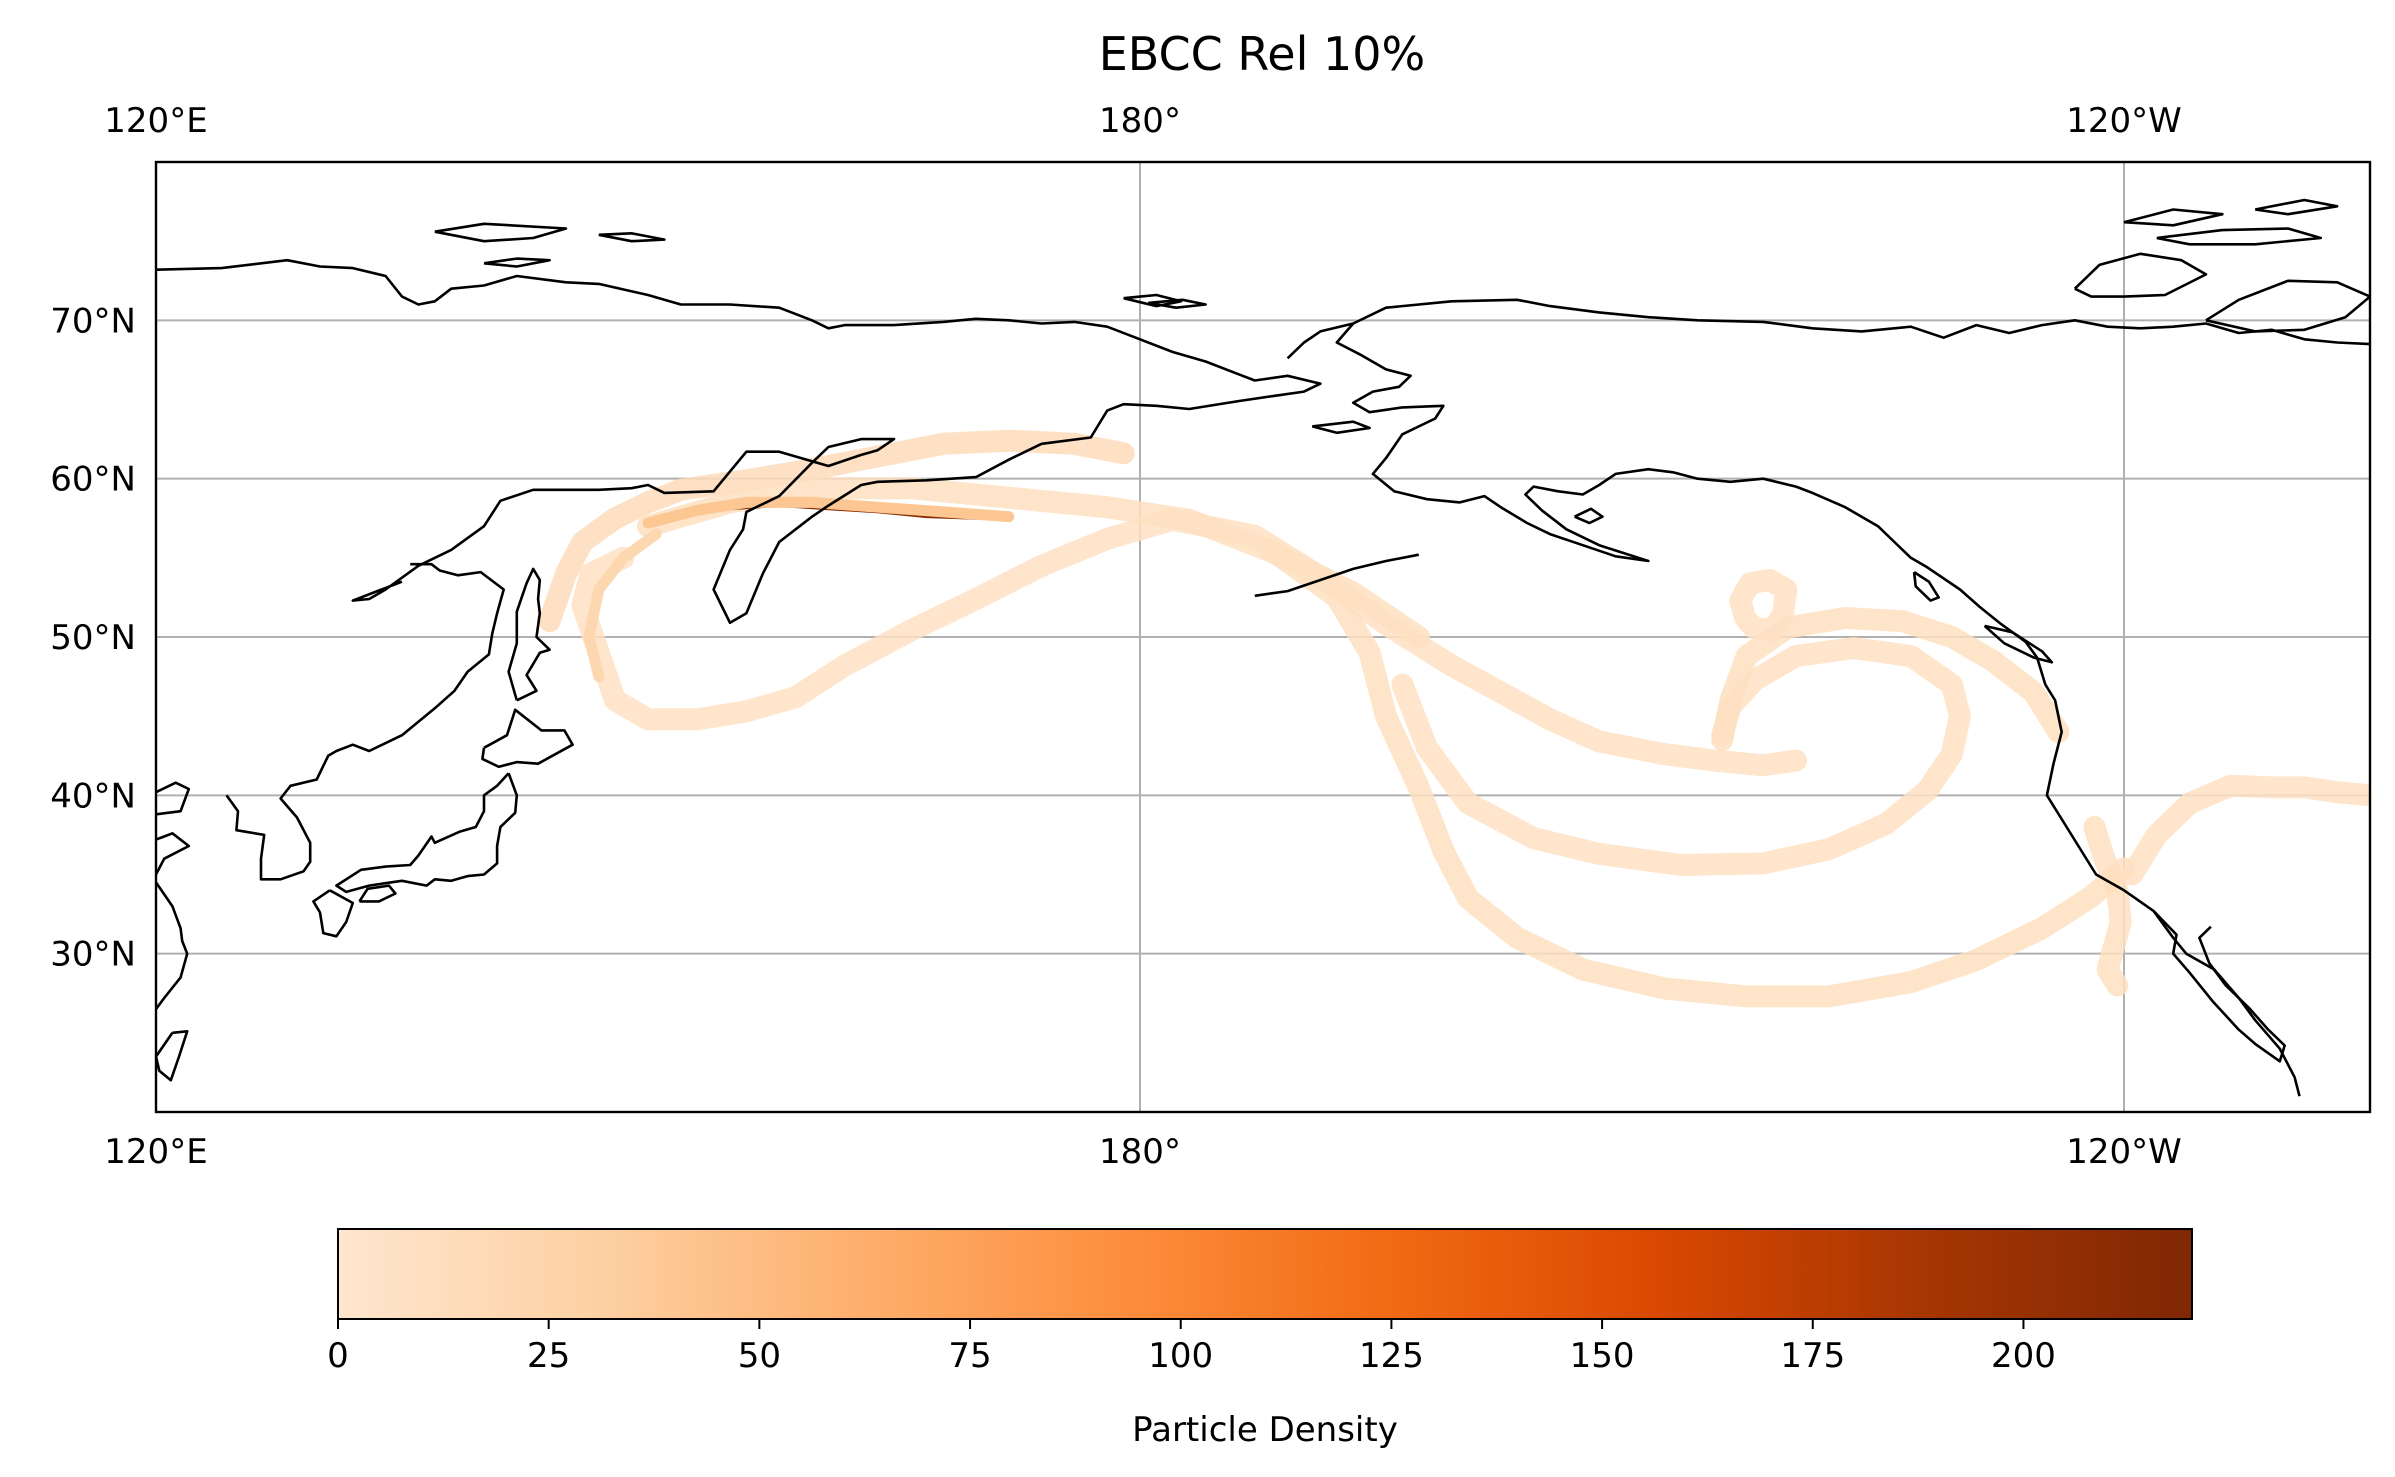 This screenshot has width=2395, height=1477. Describe the element at coordinates (1890, 679) in the screenshot. I see `density-band-gulf-alaska-loop` at that location.